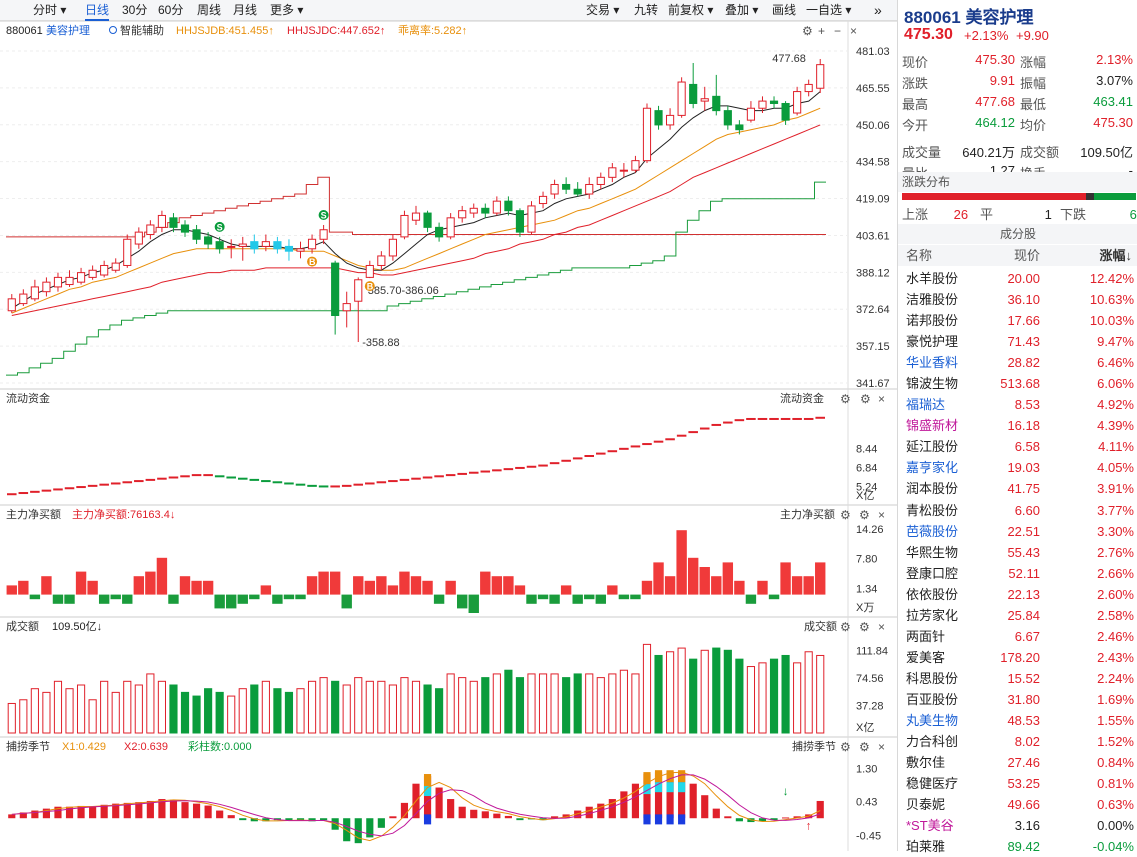 This screenshot has height=857, width=1137. What do you see at coordinates (1017, 425) in the screenshot?
I see `list-item: 锦盛新材 16.18 4.39%` at bounding box center [1017, 425].